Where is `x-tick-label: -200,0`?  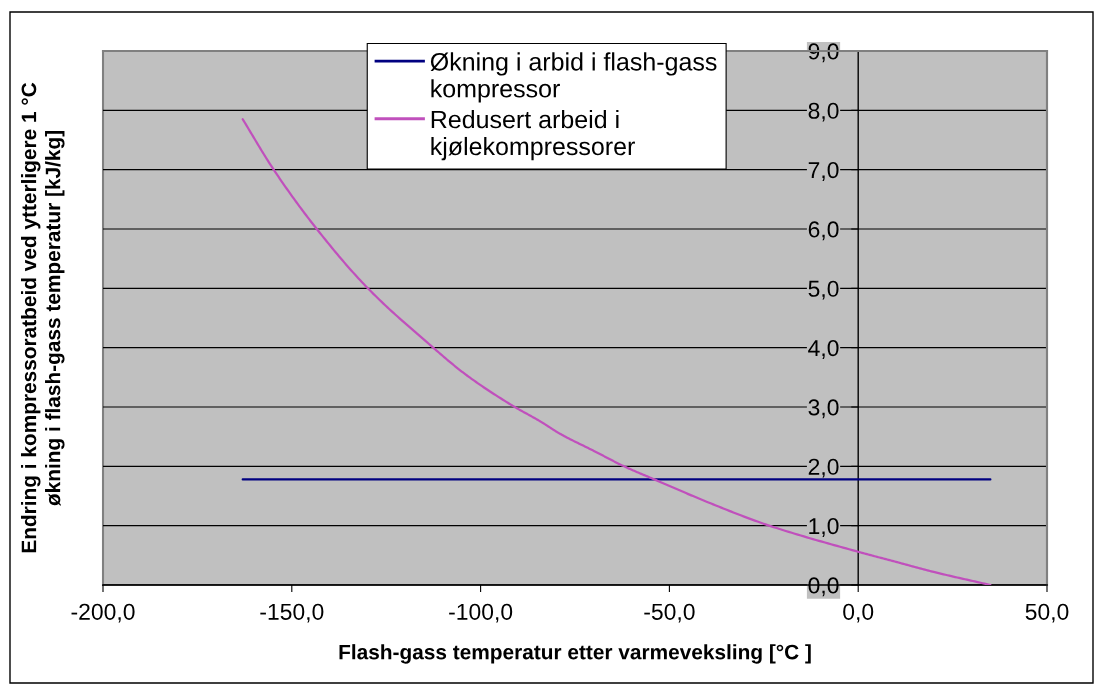
x-tick-label: -200,0 is located at coordinates (103, 613).